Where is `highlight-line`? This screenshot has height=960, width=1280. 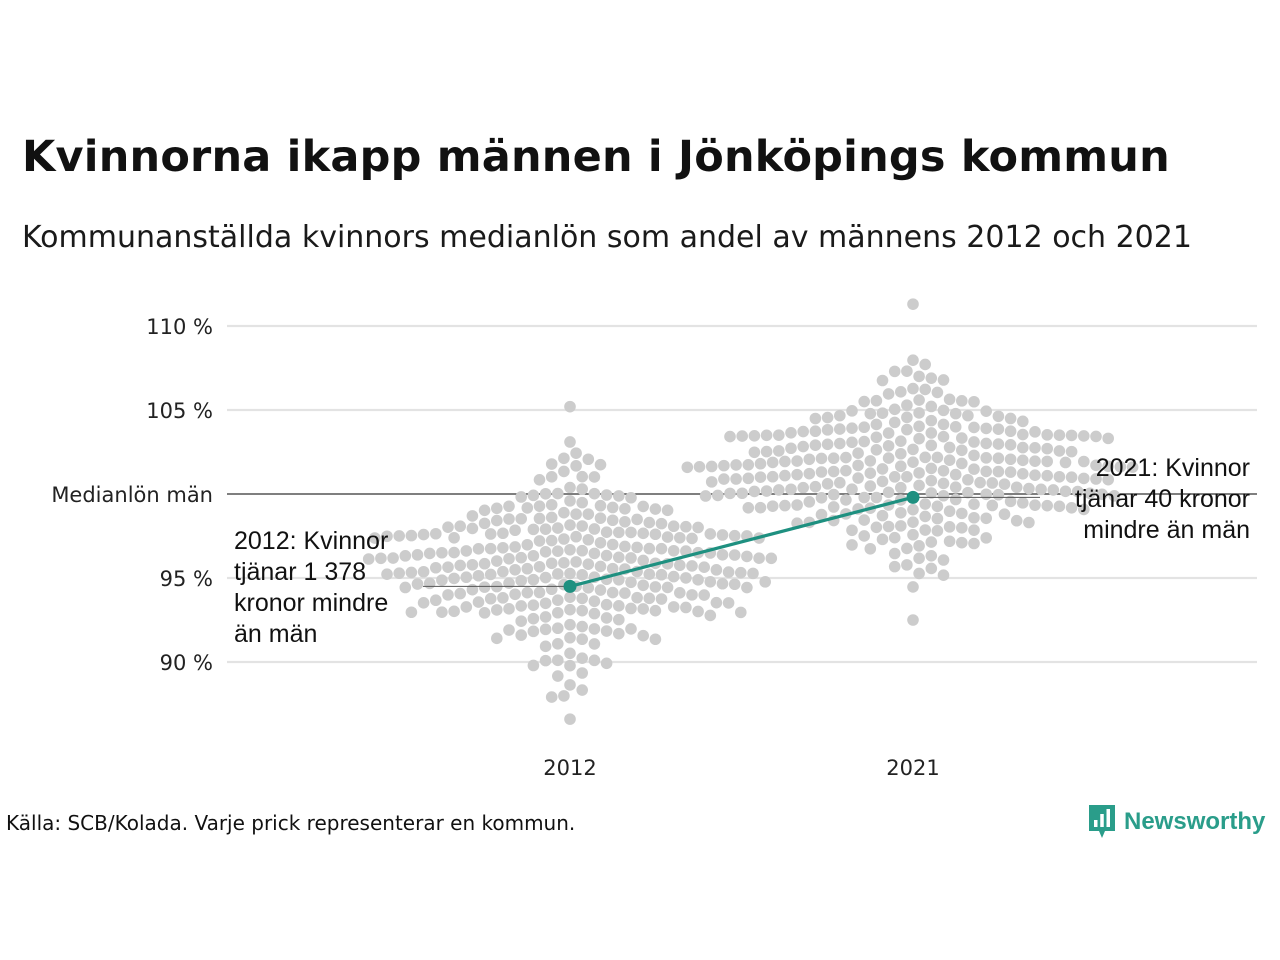
highlight-line is located at coordinates (741, 541).